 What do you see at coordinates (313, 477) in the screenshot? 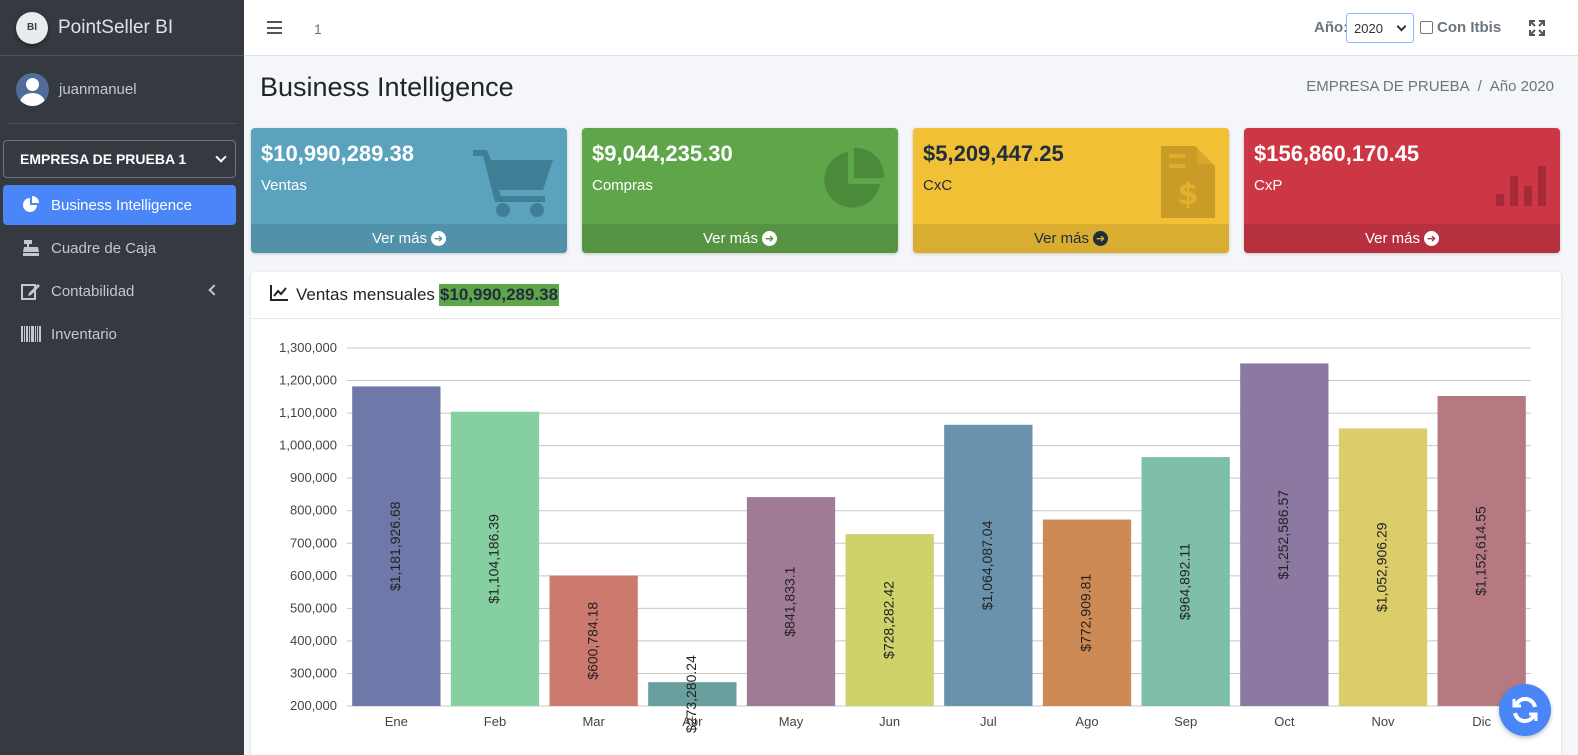
I see `y-tick-label: 900,000` at bounding box center [313, 477].